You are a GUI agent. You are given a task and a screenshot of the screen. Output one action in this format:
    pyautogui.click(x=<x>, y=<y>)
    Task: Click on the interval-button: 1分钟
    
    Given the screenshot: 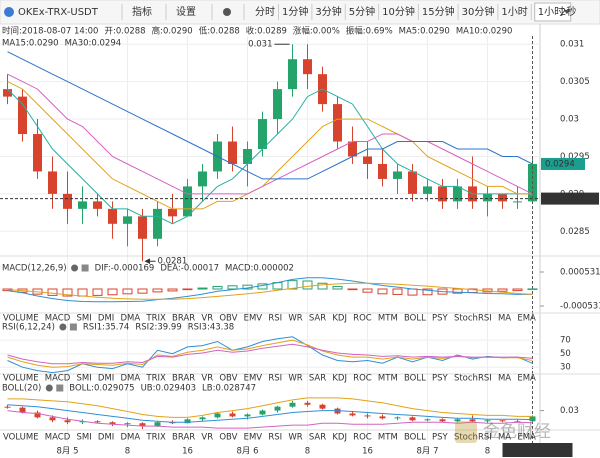 What is the action you would take?
    pyautogui.click(x=295, y=11)
    